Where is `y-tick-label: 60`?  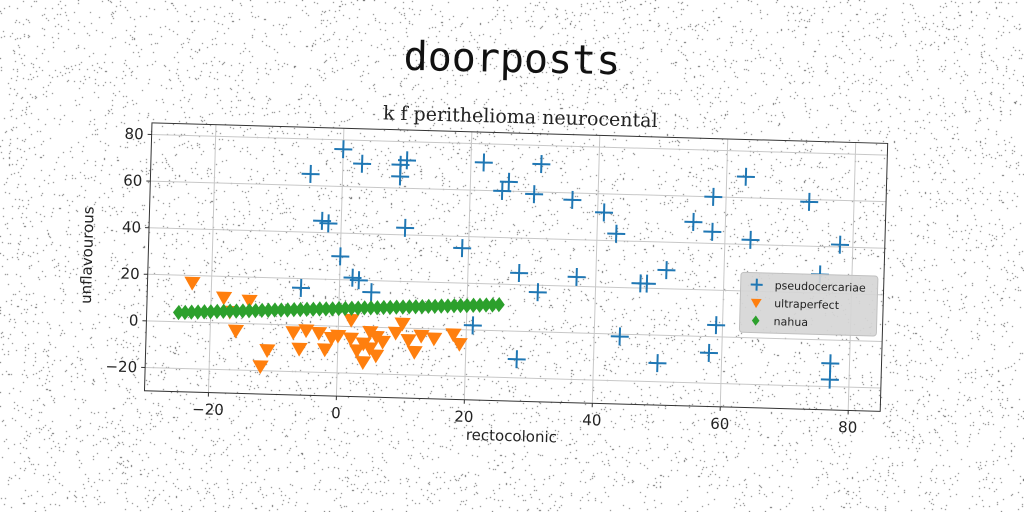
y-tick-label: 60 is located at coordinates (133, 180).